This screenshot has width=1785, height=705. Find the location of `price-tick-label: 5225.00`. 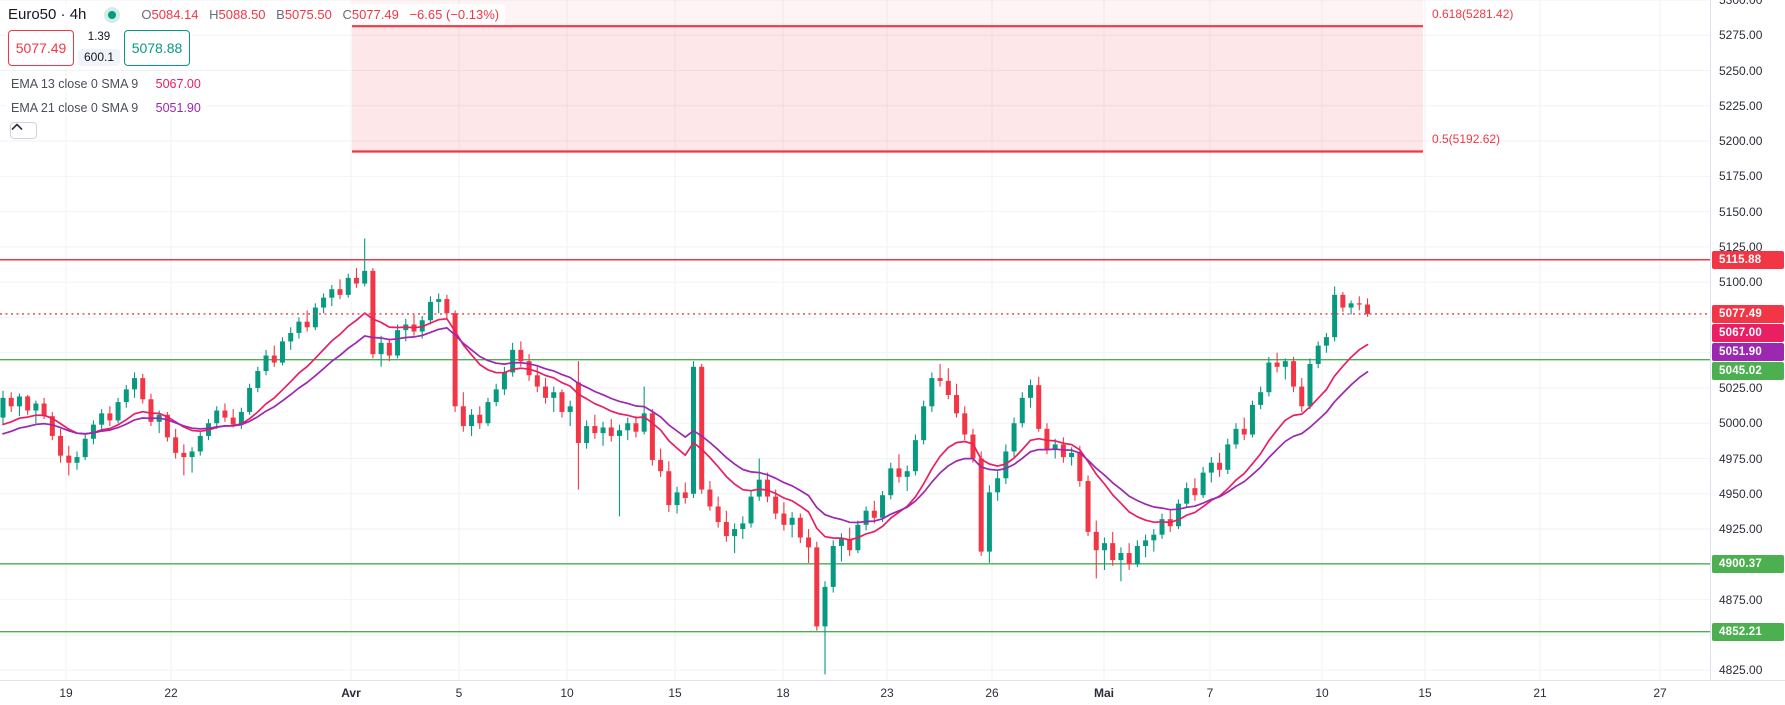

price-tick-label: 5225.00 is located at coordinates (1741, 105).